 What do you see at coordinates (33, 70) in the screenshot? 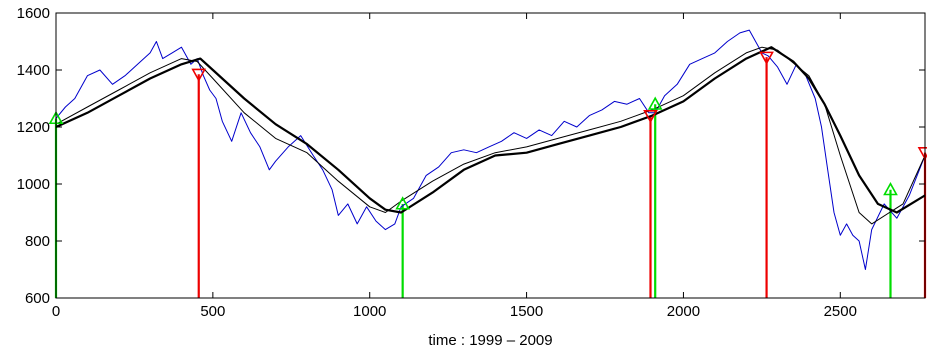
I see `y-tick-label-1400: 1400` at bounding box center [33, 70].